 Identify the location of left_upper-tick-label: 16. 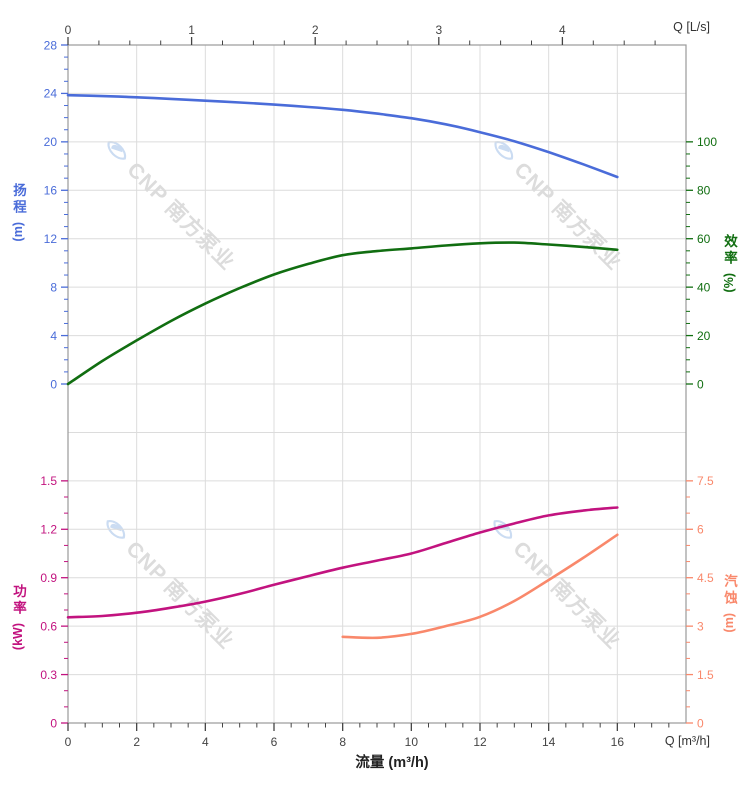
(51, 191).